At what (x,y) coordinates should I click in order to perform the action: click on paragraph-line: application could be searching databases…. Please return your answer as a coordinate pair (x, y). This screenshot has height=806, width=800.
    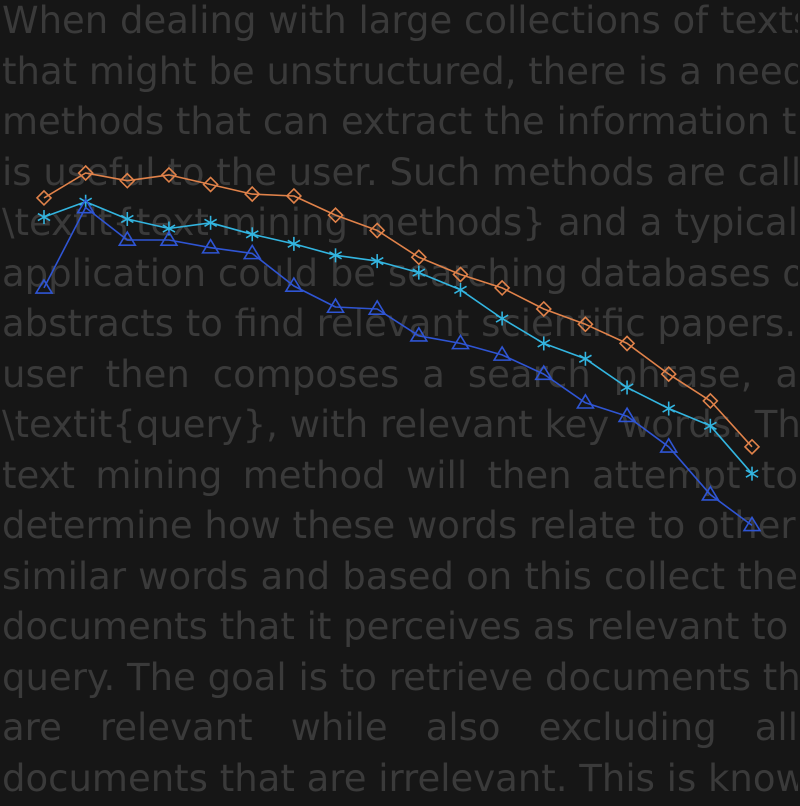
    Looking at the image, I should click on (400, 273).